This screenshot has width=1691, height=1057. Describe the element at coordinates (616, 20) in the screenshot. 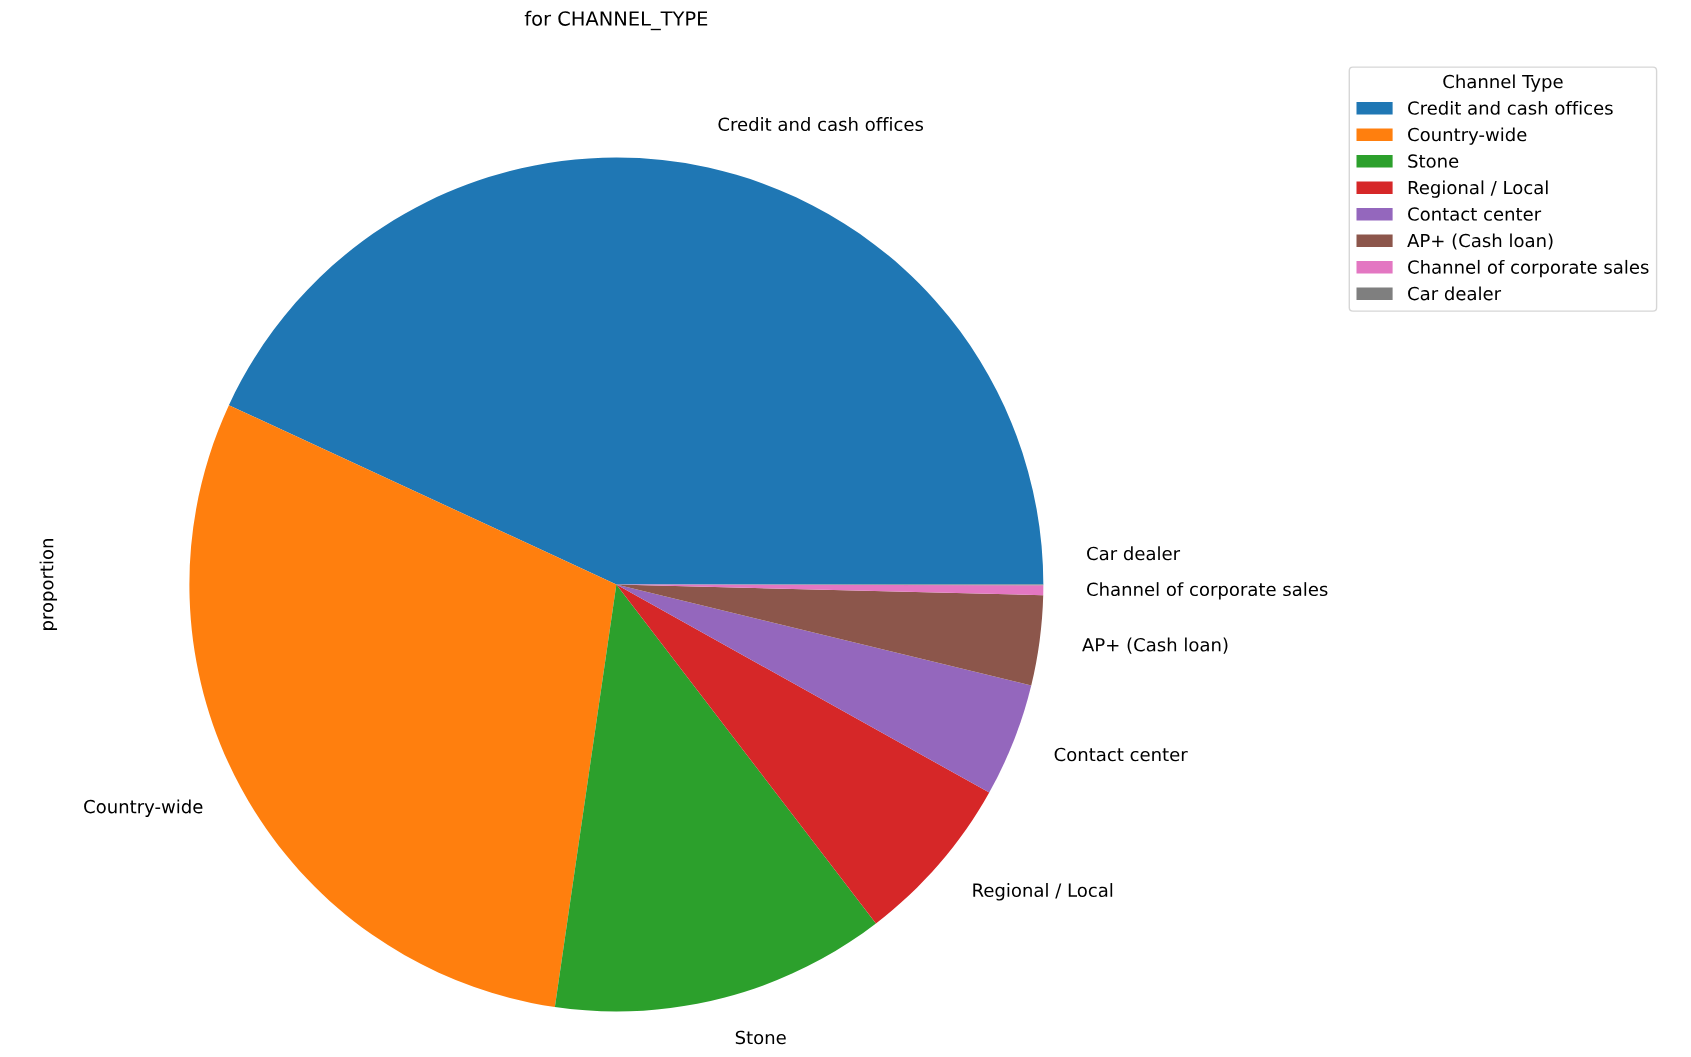

I see `chart-title: for CHANNEL_TYPE` at that location.